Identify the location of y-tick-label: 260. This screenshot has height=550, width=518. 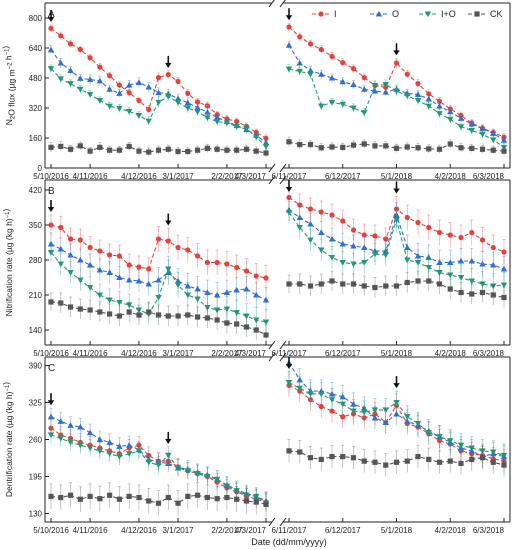
(36, 440).